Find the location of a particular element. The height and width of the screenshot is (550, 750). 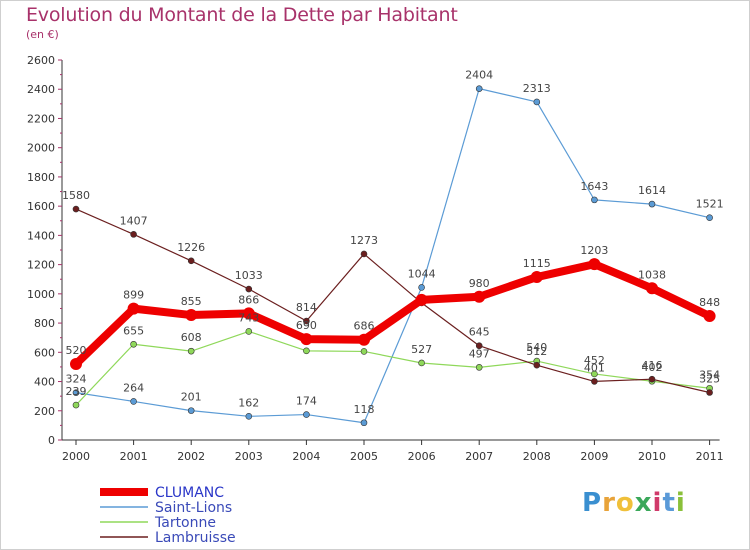

data-label: 264 is located at coordinates (133, 387).